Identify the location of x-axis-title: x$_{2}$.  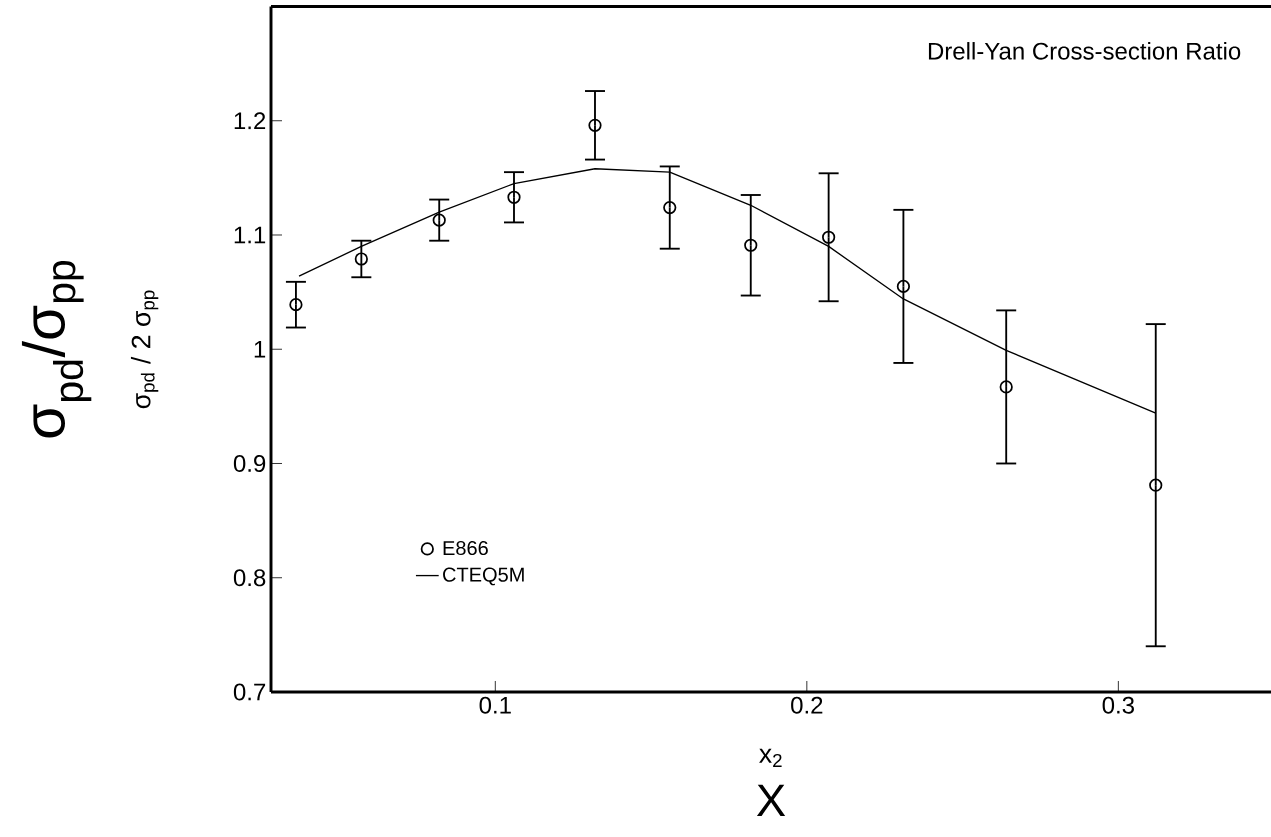
(770, 757).